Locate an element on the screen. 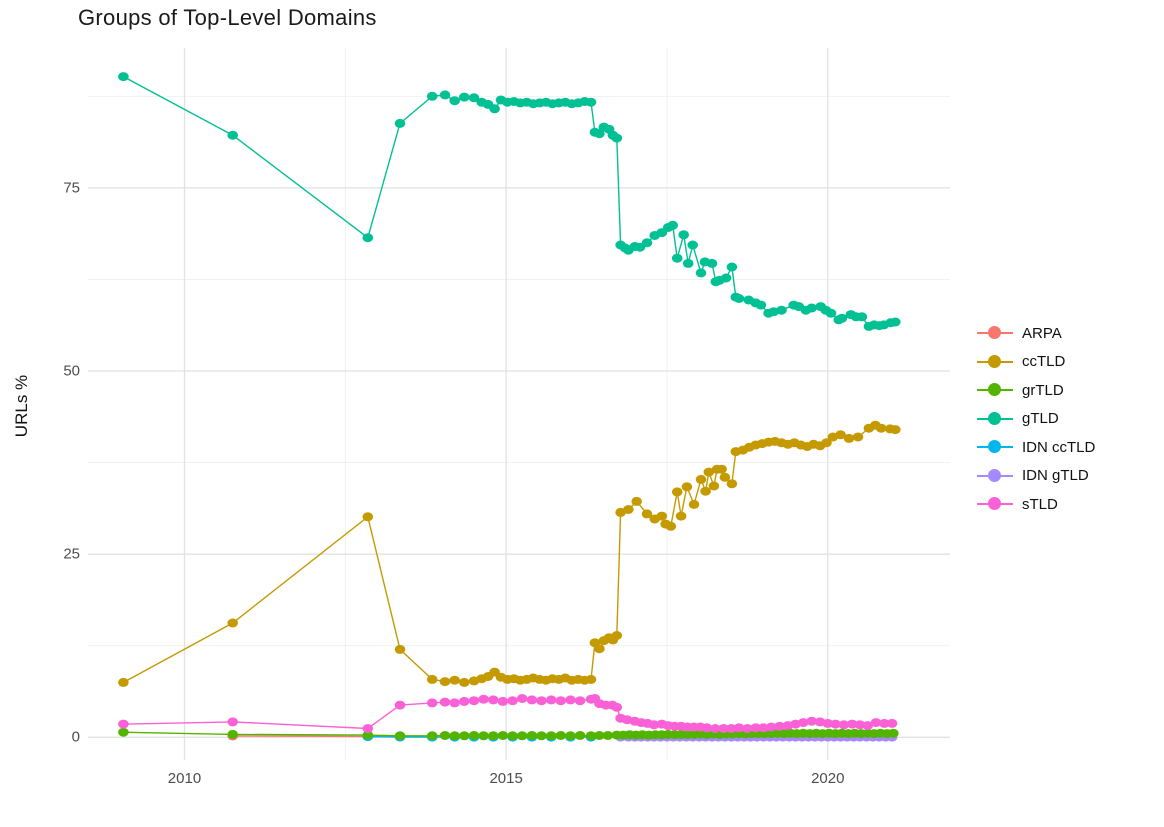 Image resolution: width=1164 pixels, height=827 pixels. y-tick-label: 50 is located at coordinates (71, 371).